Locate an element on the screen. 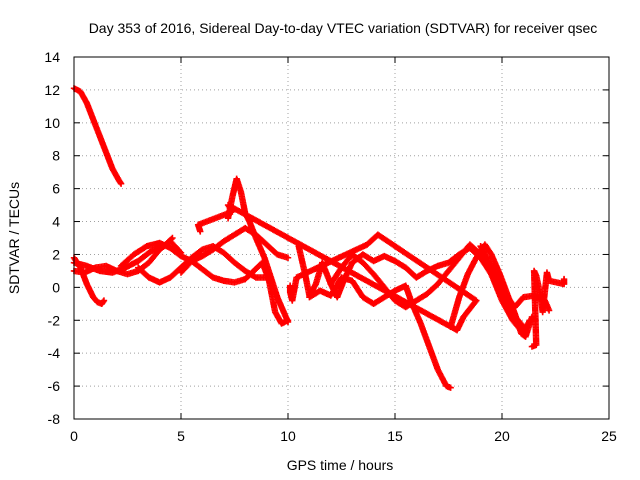  series-s8 is located at coordinates (258, 250).